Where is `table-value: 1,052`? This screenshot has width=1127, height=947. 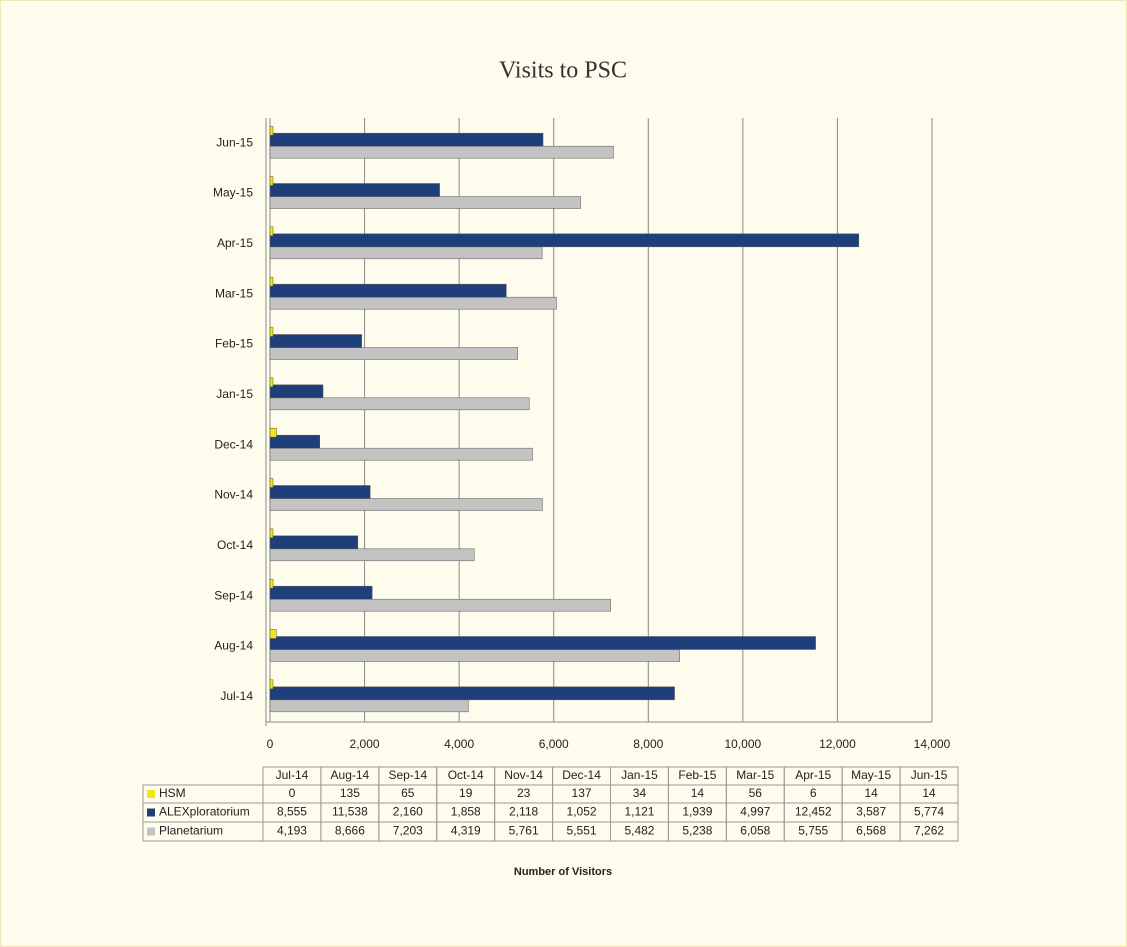 table-value: 1,052 is located at coordinates (582, 812).